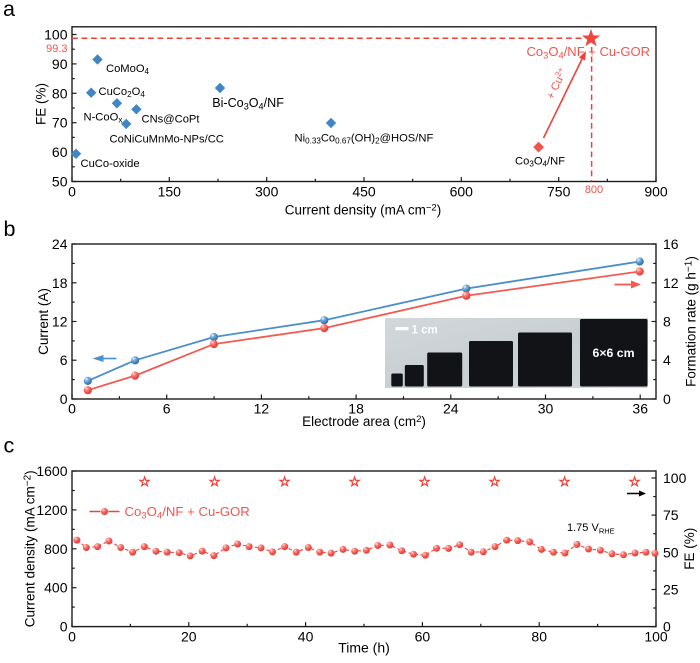 The height and width of the screenshot is (663, 700). What do you see at coordinates (667, 322) in the screenshot?
I see `svg-text: 8` at bounding box center [667, 322].